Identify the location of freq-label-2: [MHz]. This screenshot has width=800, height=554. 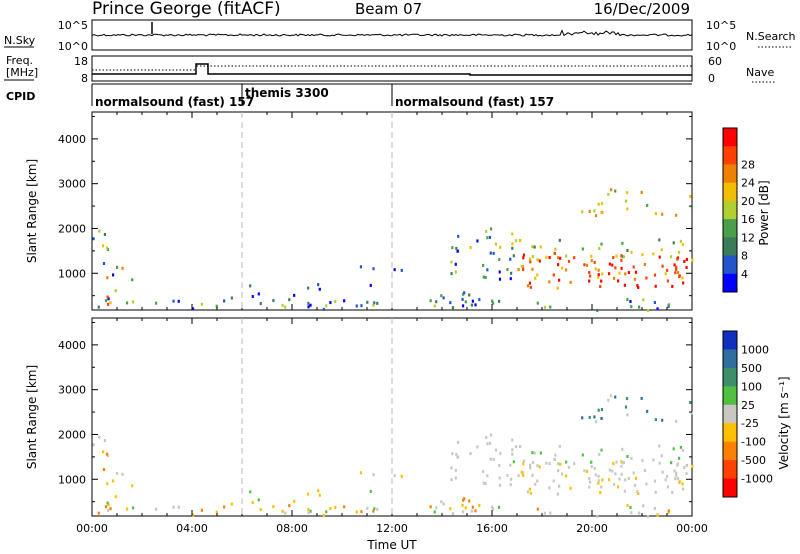
(22, 72).